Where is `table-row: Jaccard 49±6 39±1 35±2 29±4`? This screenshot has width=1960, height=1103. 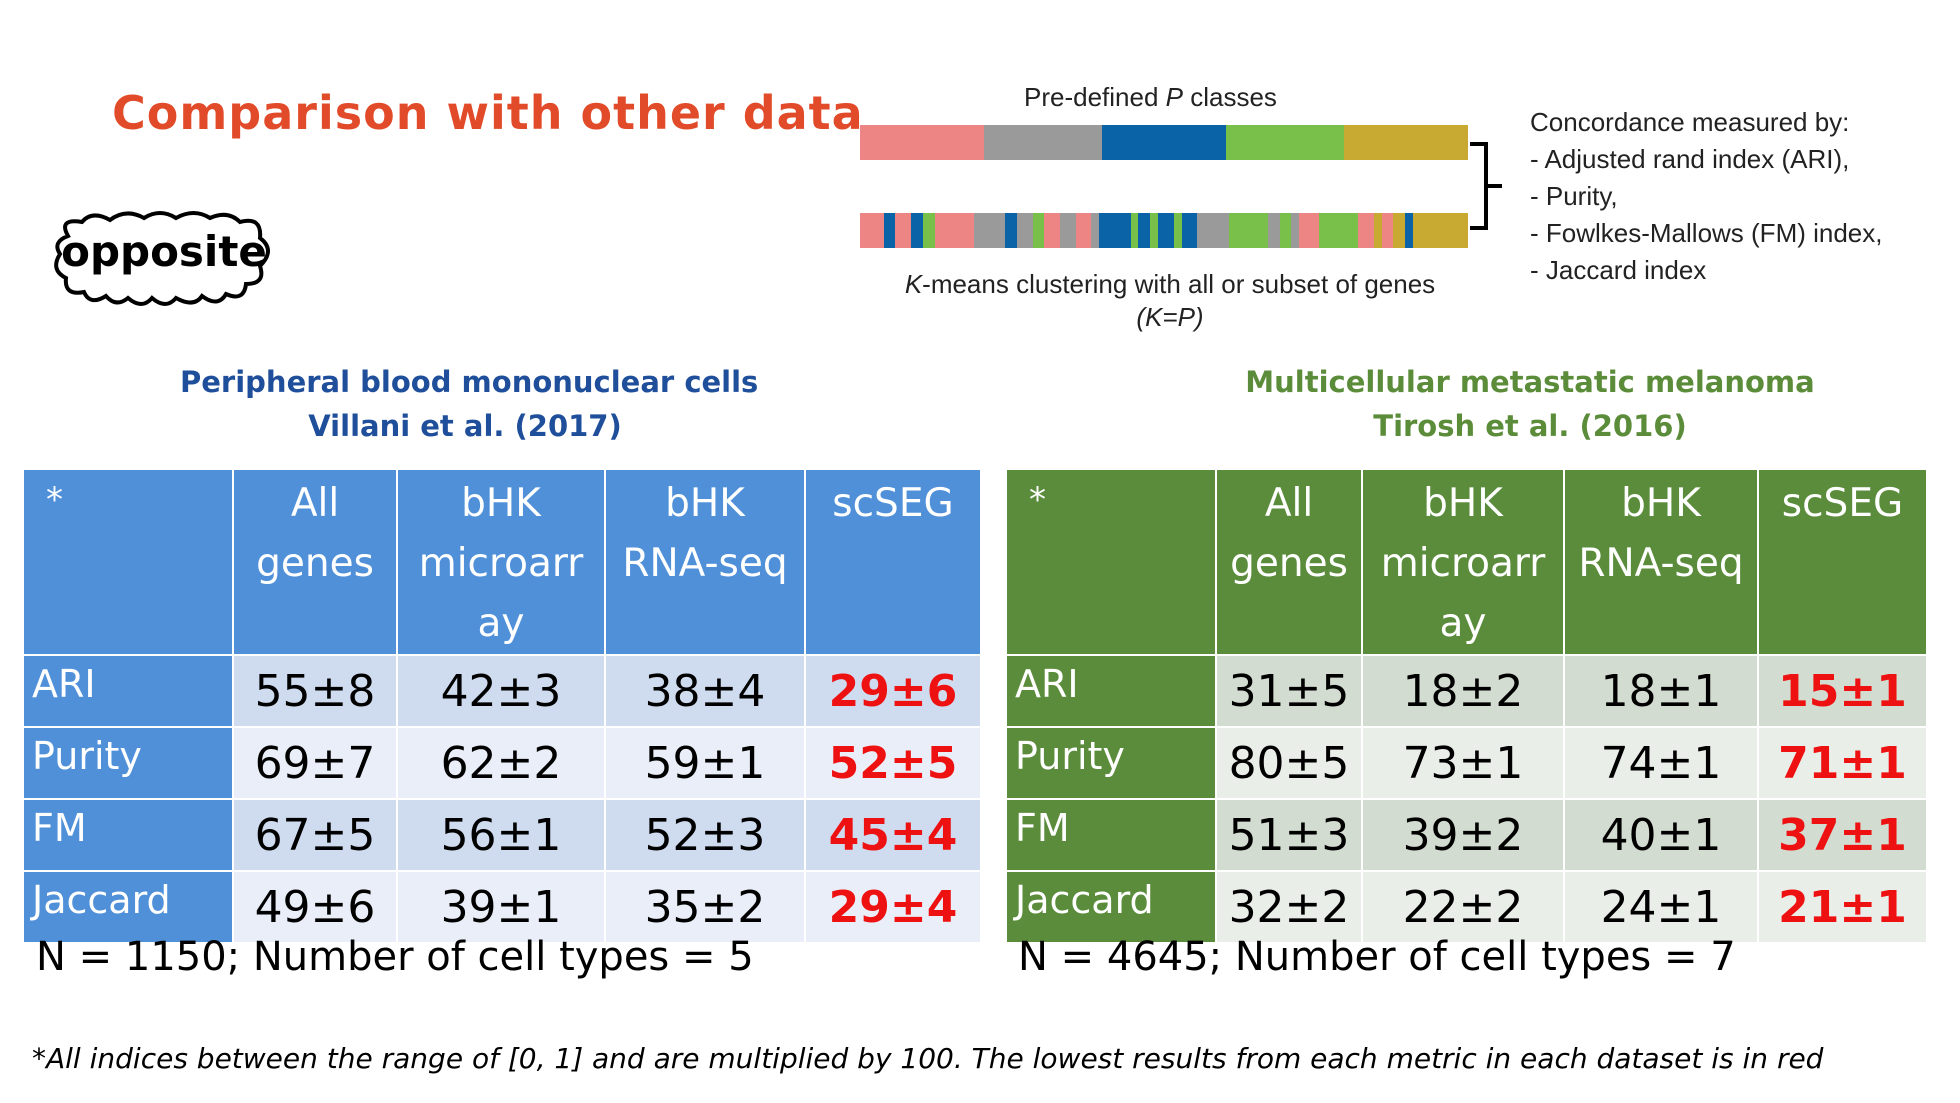 table-row: Jaccard 49±6 39±1 35±2 29±4 is located at coordinates (502, 907).